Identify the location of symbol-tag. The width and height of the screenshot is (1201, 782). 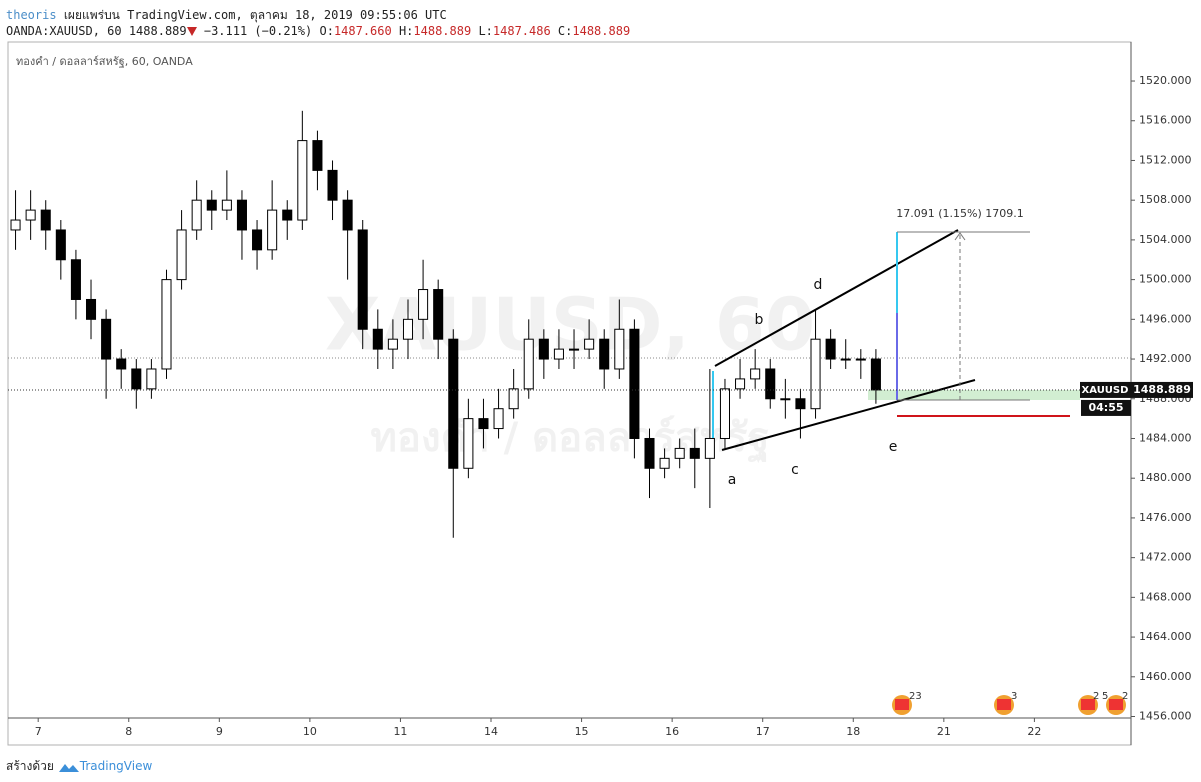
(1105, 389).